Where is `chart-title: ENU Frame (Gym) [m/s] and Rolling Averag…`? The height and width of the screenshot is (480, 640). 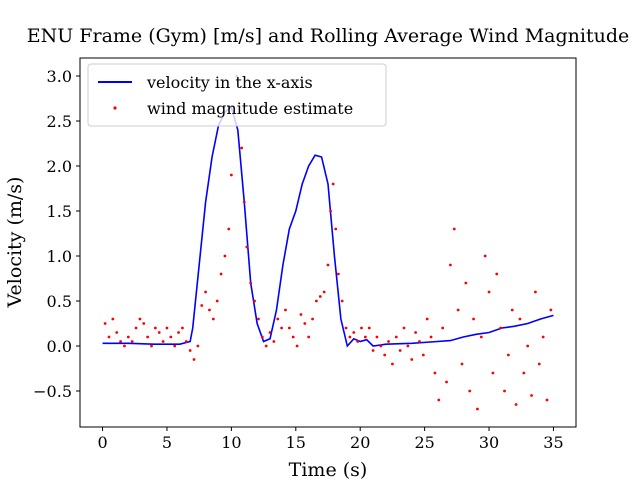 chart-title: ENU Frame (Gym) [m/s] and Rolling Averag… is located at coordinates (328, 36).